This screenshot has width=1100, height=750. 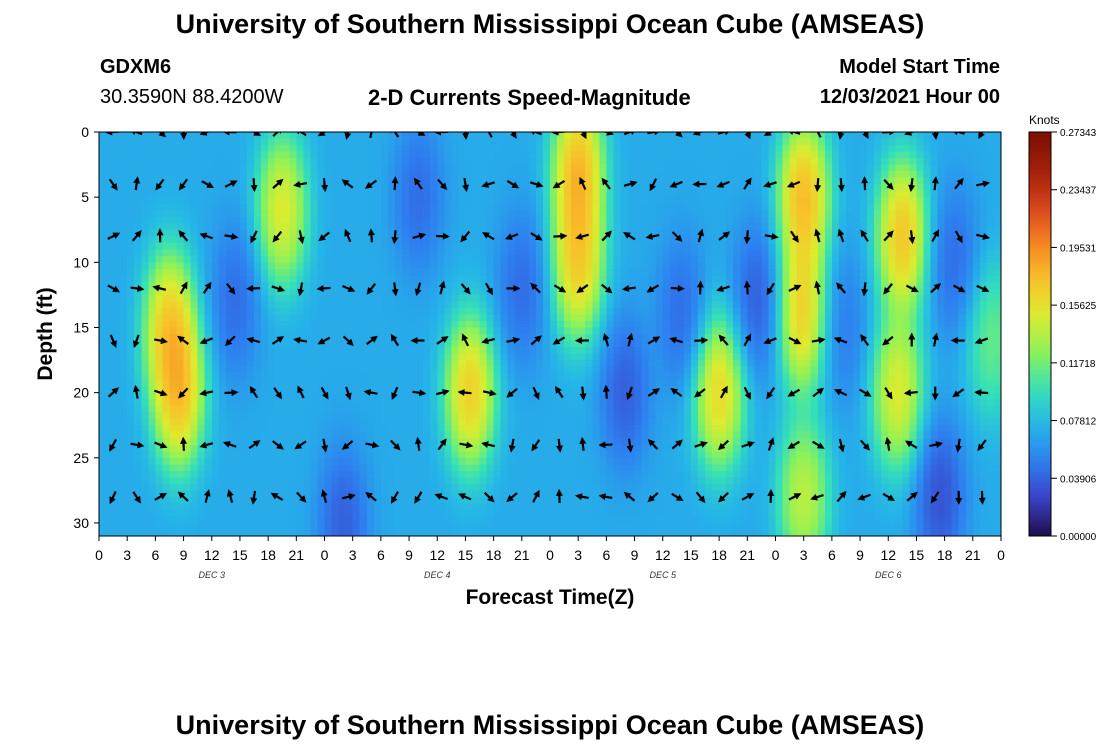 What do you see at coordinates (81, 262) in the screenshot?
I see `y-tick-label: 10` at bounding box center [81, 262].